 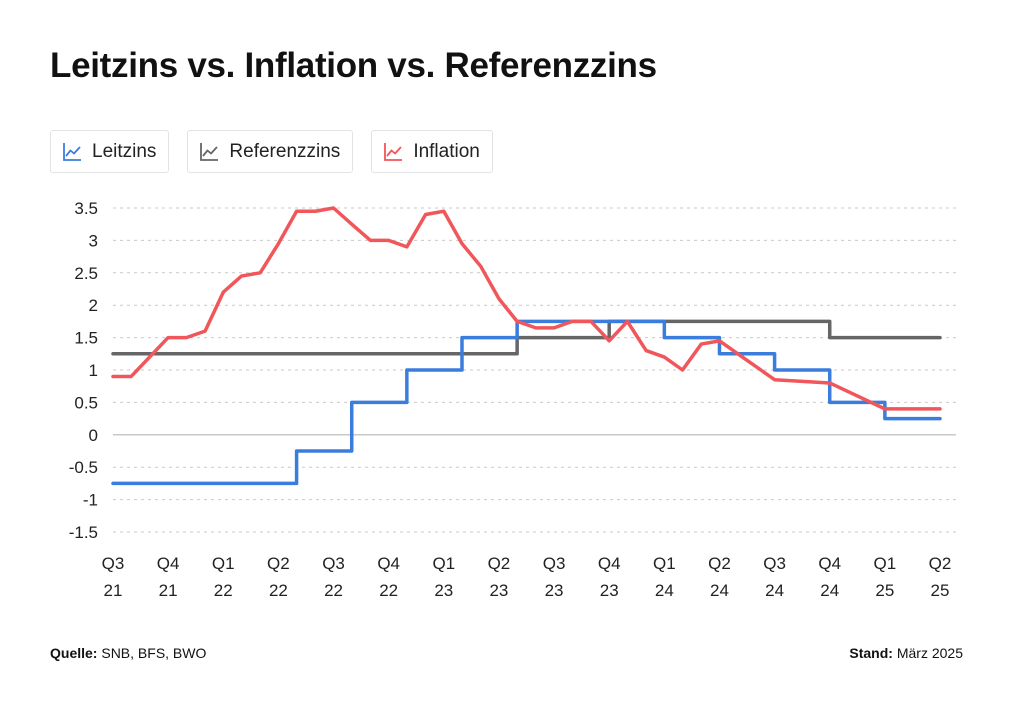 I want to click on y-tick-label: 0.5, so click(x=86, y=402).